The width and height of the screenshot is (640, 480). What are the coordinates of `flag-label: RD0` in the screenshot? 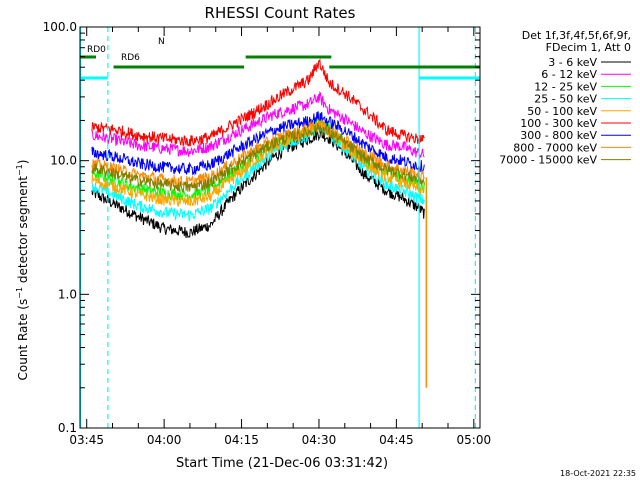 It's located at (96, 50).